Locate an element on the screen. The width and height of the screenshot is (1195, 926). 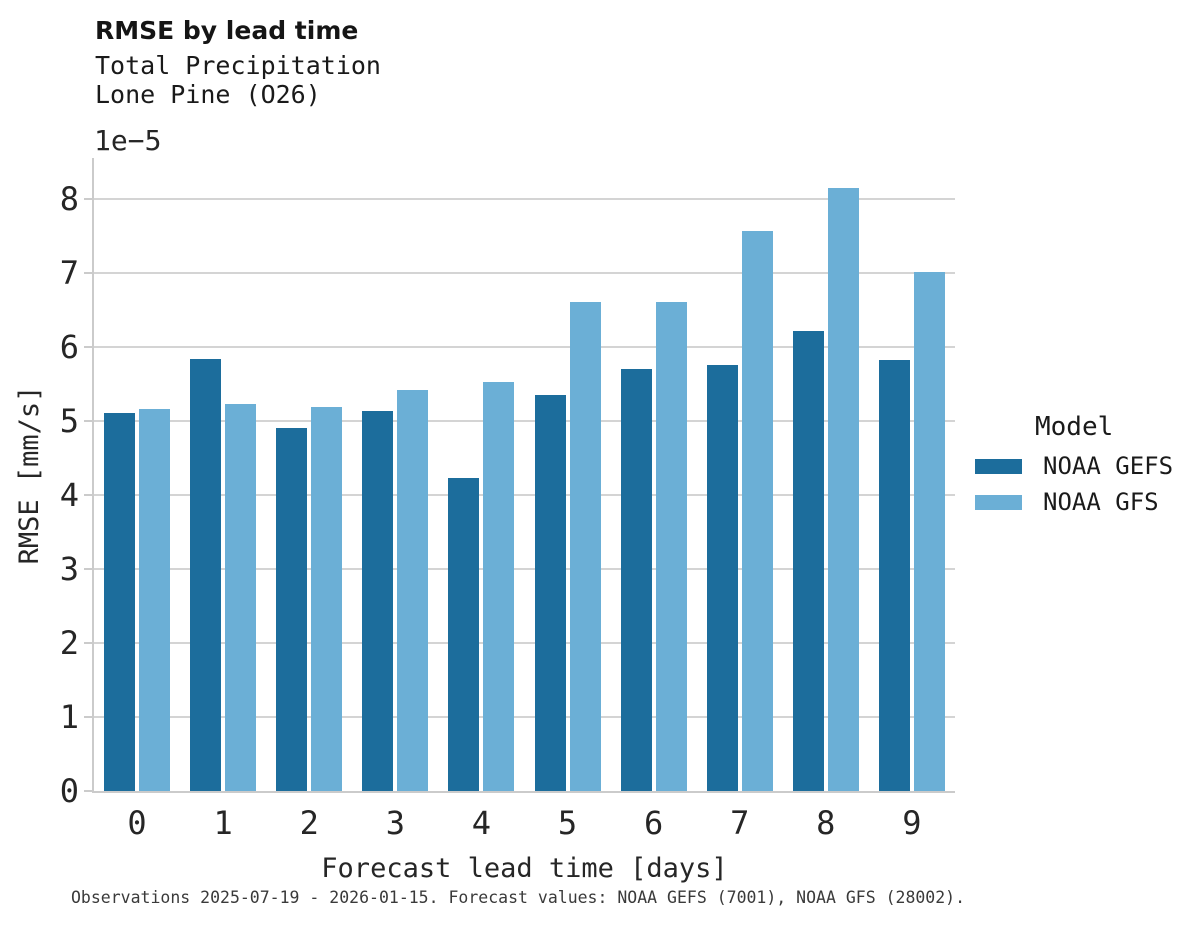
y-tick-label: 4 is located at coordinates (69, 494).